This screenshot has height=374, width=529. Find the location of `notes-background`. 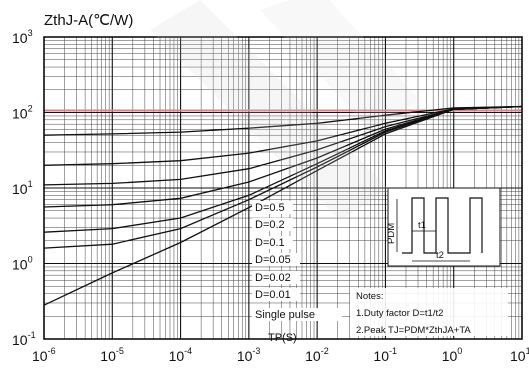

notes-background is located at coordinates (429, 312).